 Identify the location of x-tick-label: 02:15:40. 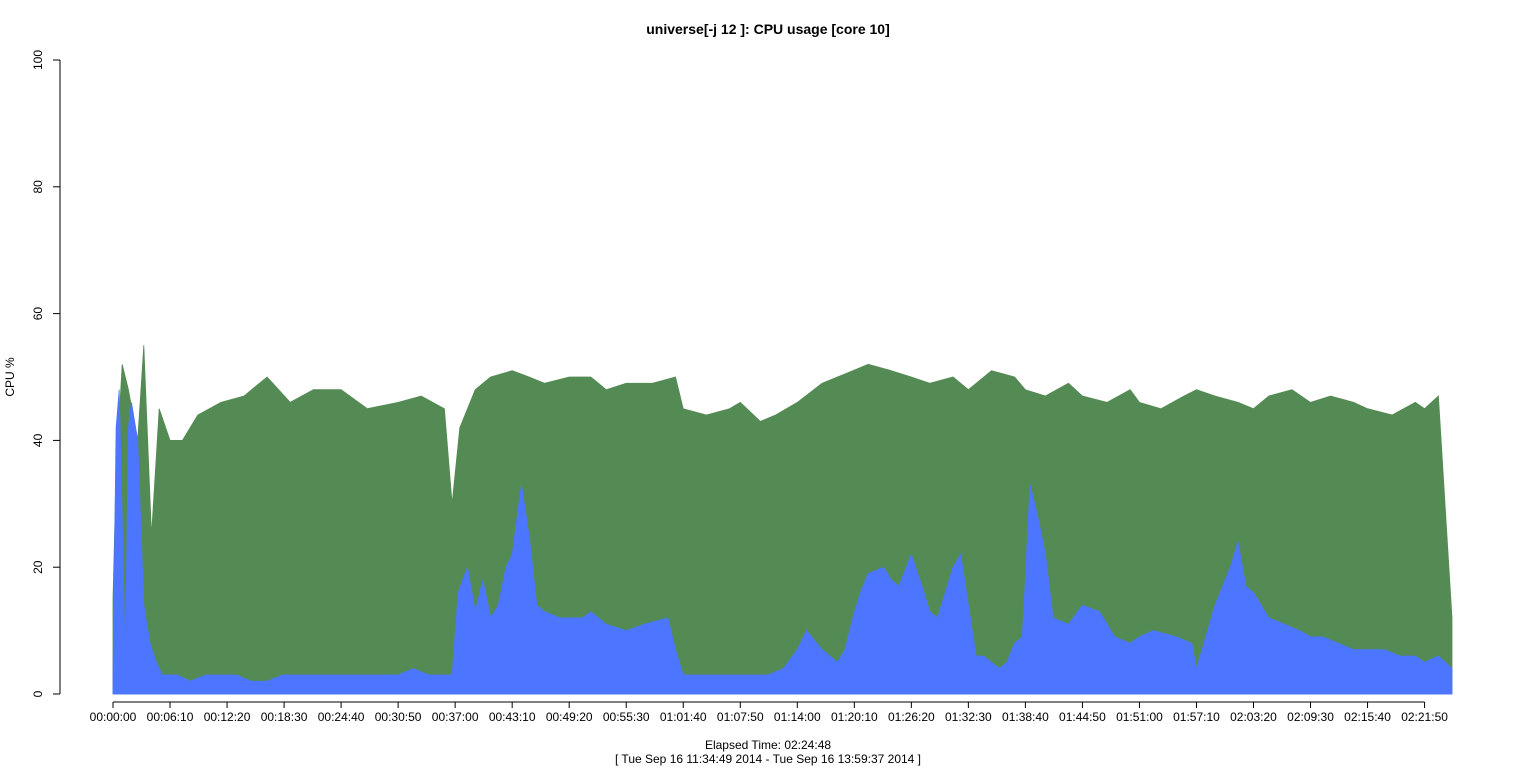
(1367, 717).